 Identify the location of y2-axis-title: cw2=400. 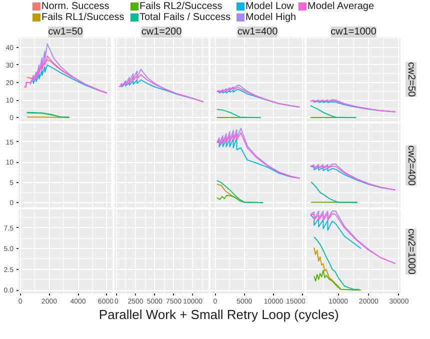
(411, 165).